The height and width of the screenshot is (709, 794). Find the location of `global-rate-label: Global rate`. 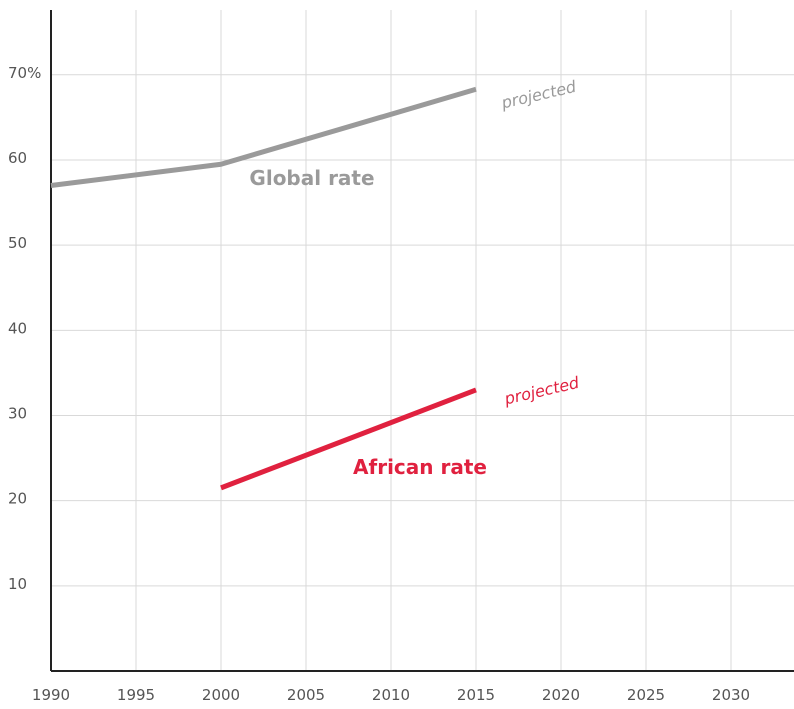

global-rate-label: Global rate is located at coordinates (311, 178).